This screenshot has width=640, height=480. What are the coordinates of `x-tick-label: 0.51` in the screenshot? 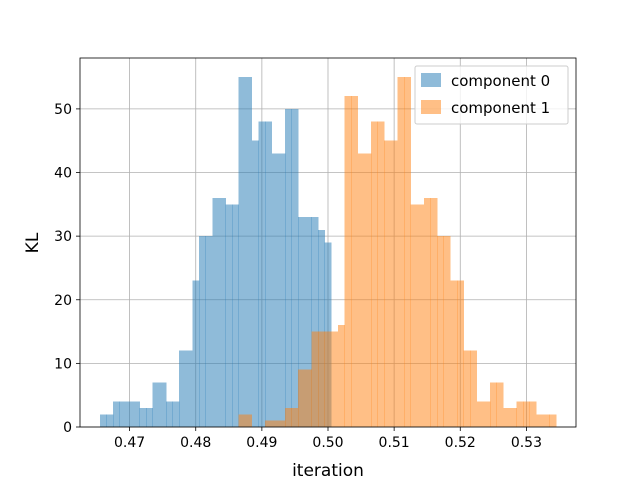 It's located at (394, 443).